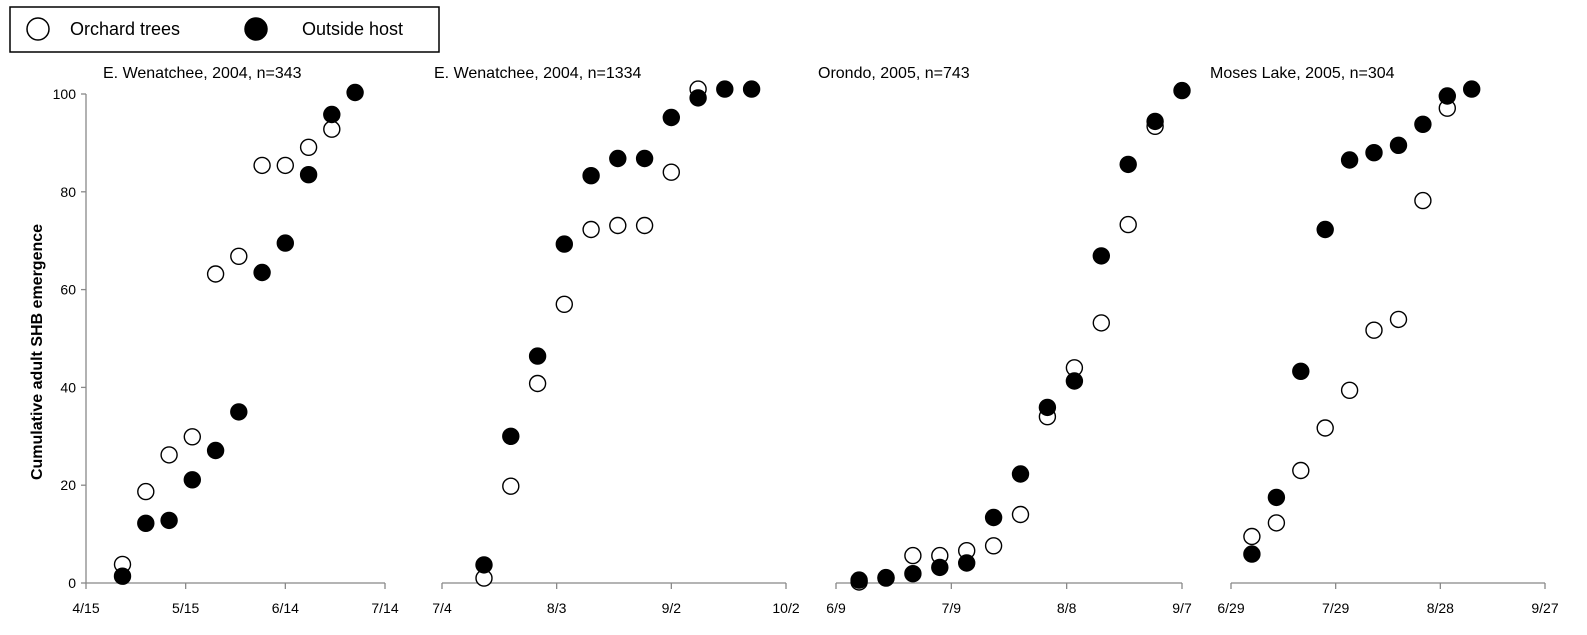  I want to click on legend: Orchard trees Outside host, so click(224, 29).